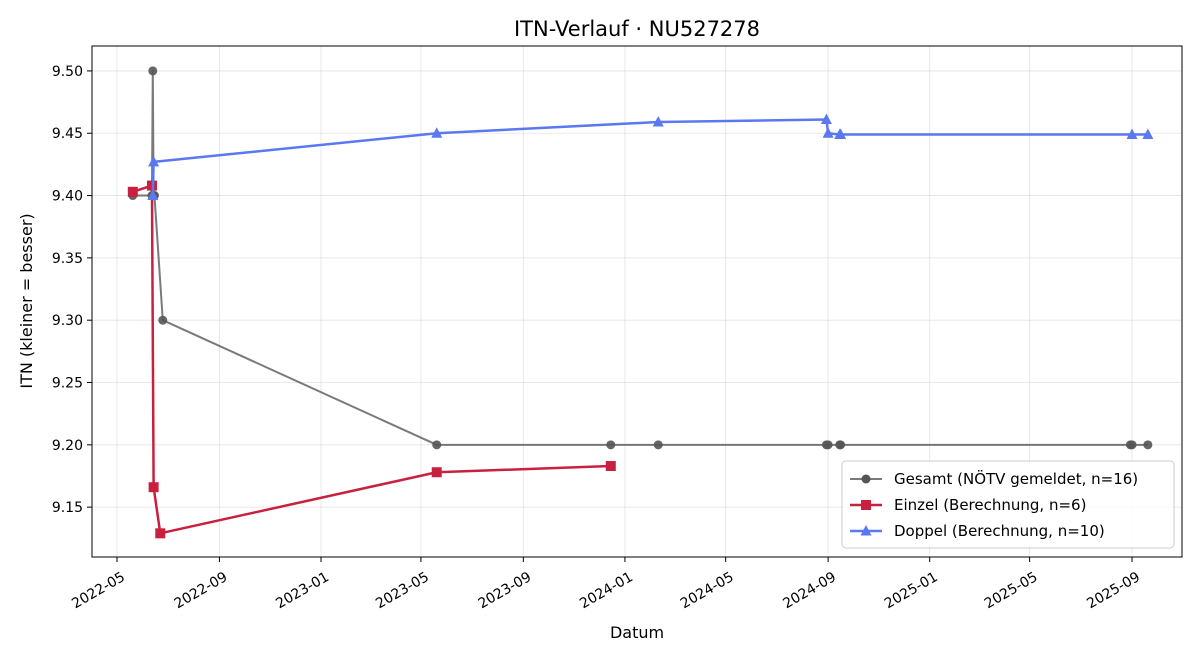 Image resolution: width=1200 pixels, height=660 pixels. Describe the element at coordinates (911, 590) in the screenshot. I see `x-tick-label: 2025-01` at that location.